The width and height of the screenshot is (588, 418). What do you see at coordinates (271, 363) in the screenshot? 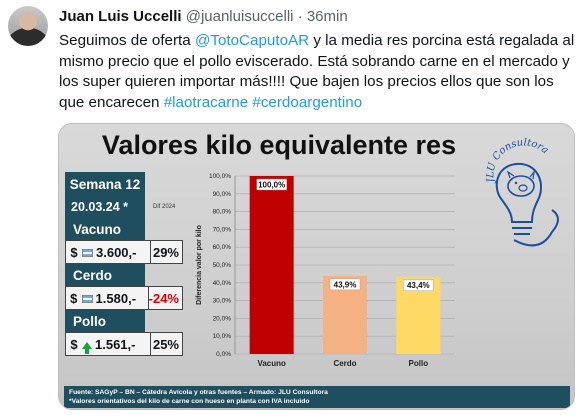
I see `x-category-label: Vacuno` at bounding box center [271, 363].